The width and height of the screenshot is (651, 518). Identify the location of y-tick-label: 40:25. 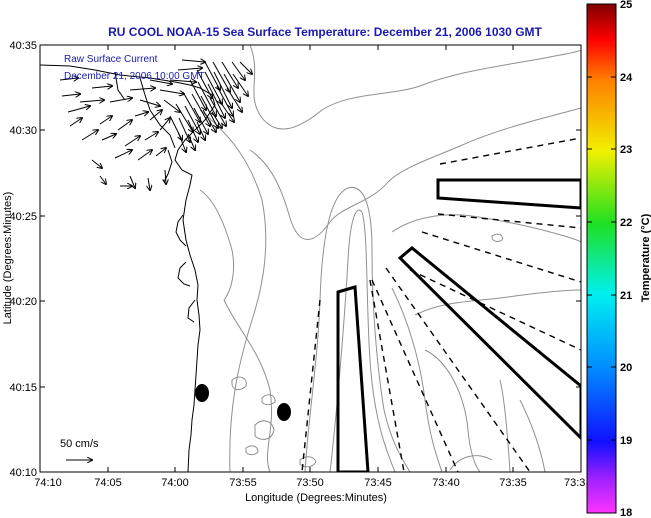
(23, 217).